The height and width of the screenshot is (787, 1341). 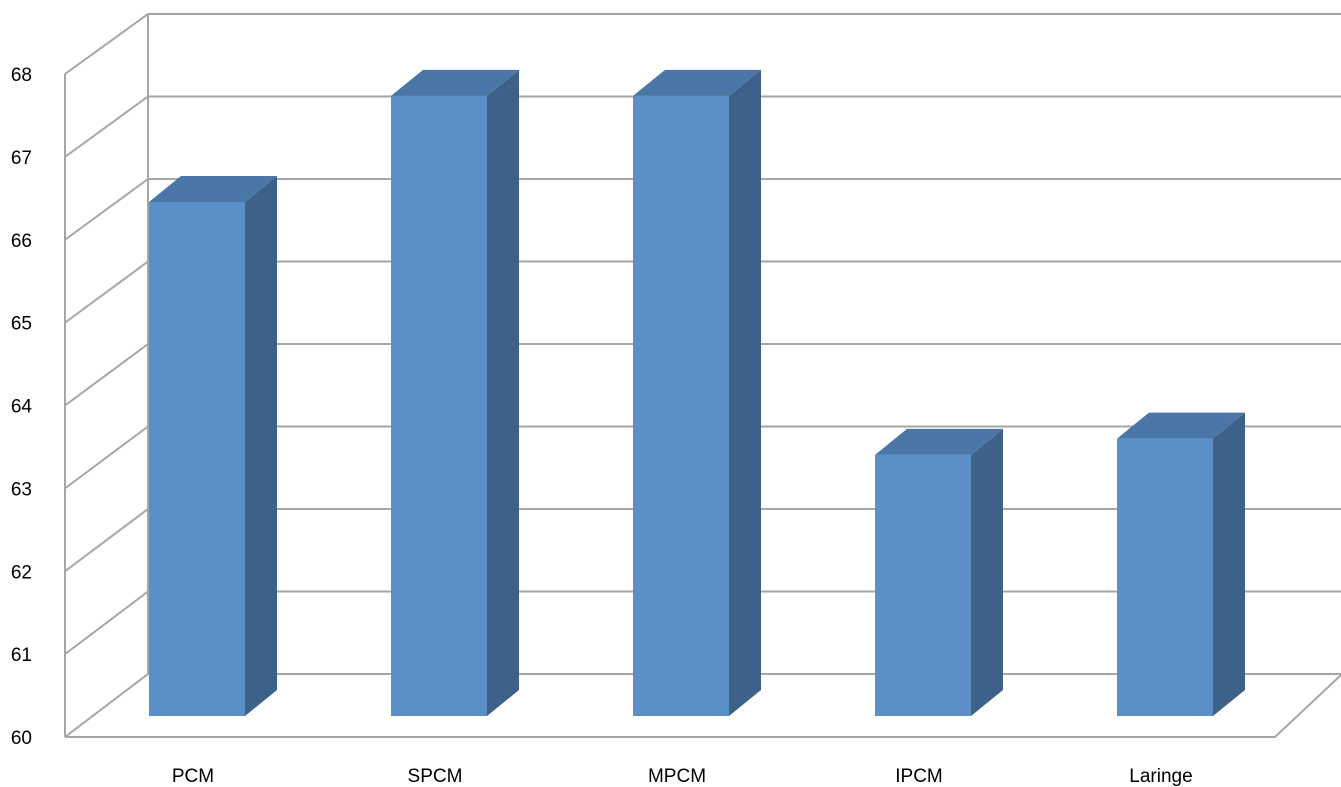 I want to click on y-tick-label: 62, so click(x=21, y=572).